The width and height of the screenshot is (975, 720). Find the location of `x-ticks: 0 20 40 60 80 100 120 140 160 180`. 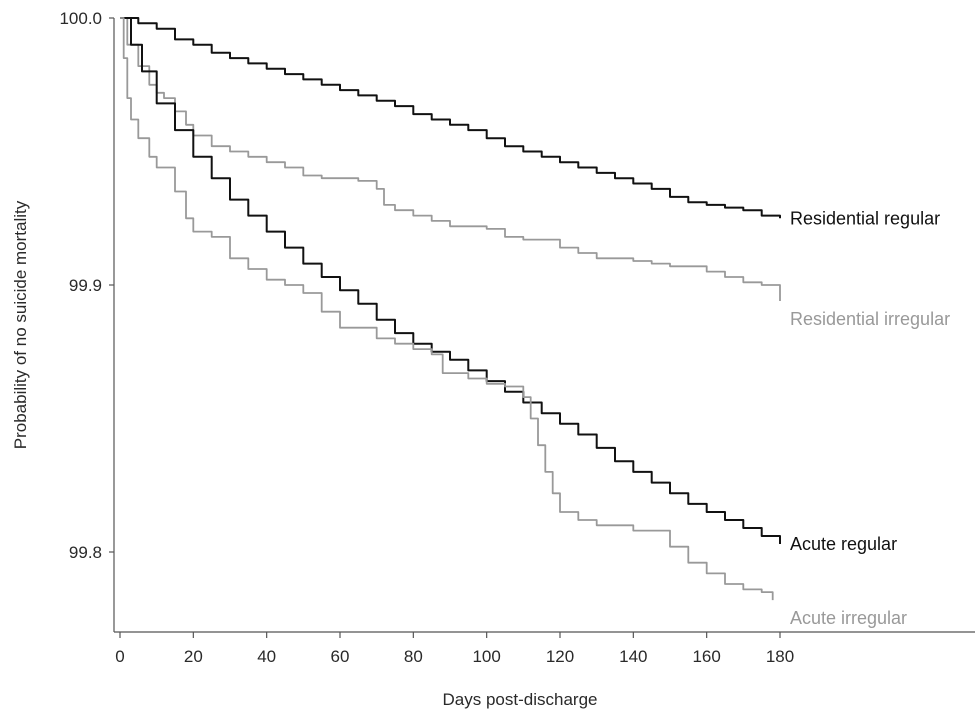

x-ticks: 0 20 40 60 80 100 120 140 160 180 is located at coordinates (454, 649).